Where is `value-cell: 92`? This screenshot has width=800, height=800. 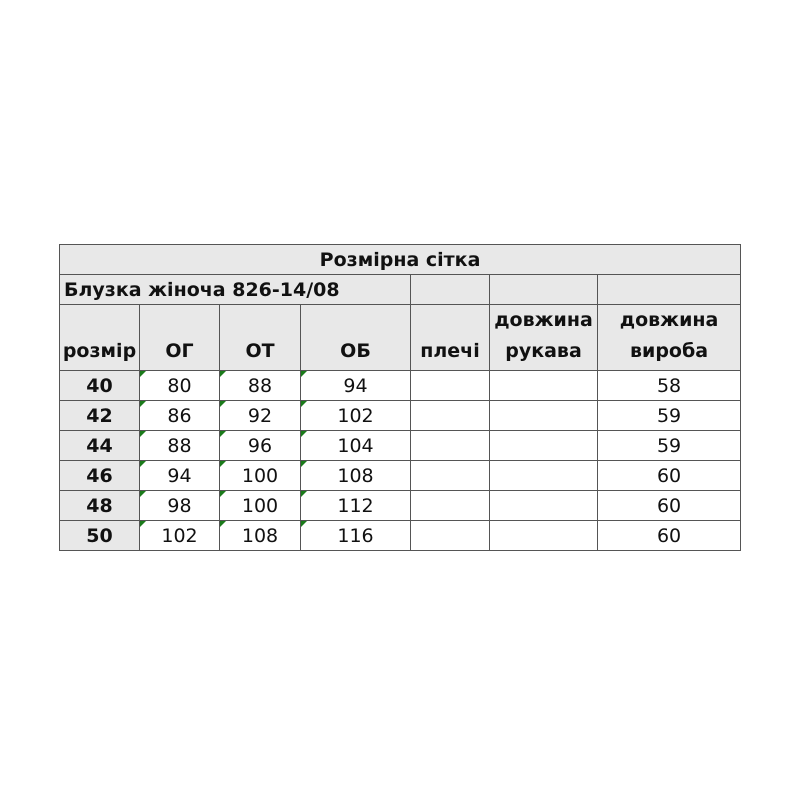
value-cell: 92 is located at coordinates (260, 415).